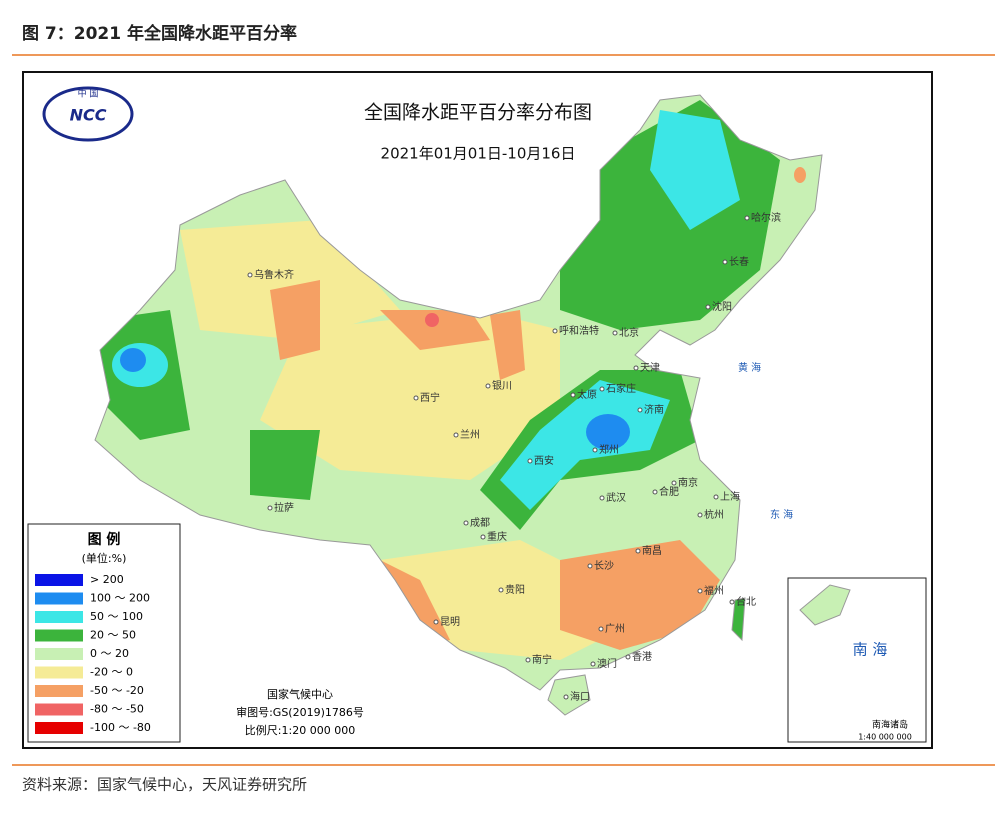 The height and width of the screenshot is (822, 1005). What do you see at coordinates (607, 663) in the screenshot?
I see `city-label: 澳门` at bounding box center [607, 663].